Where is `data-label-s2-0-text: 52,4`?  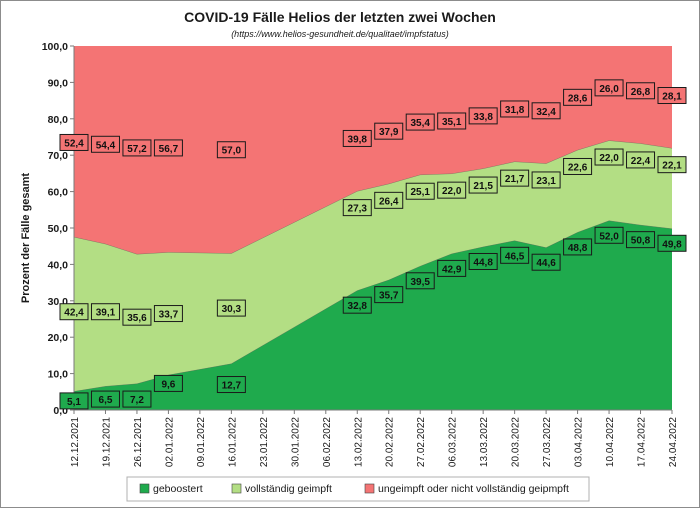
data-label-s2-0-text: 52,4 is located at coordinates (74, 143).